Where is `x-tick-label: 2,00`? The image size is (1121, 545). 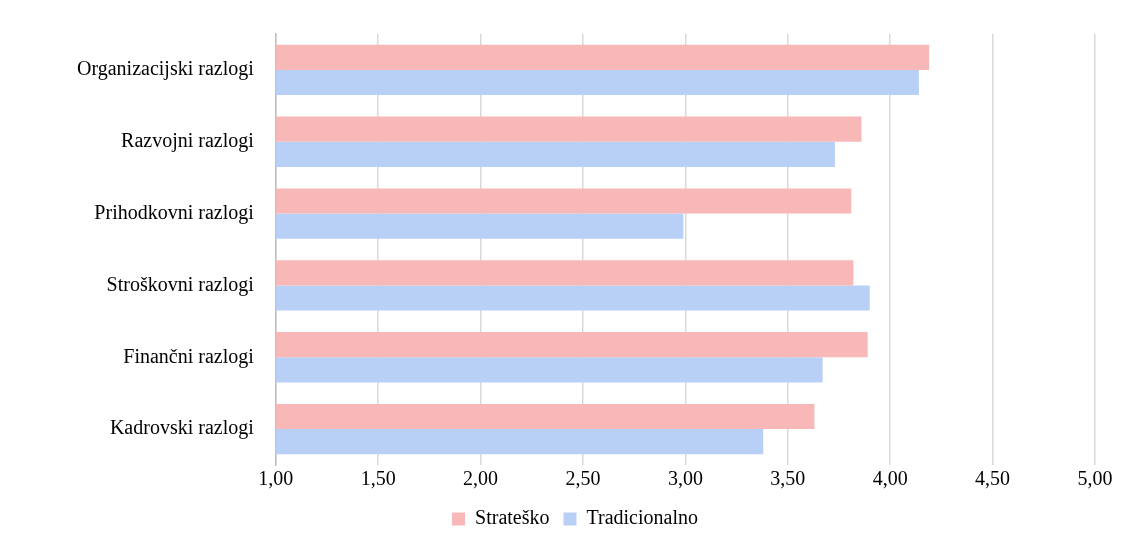 x-tick-label: 2,00 is located at coordinates (481, 478).